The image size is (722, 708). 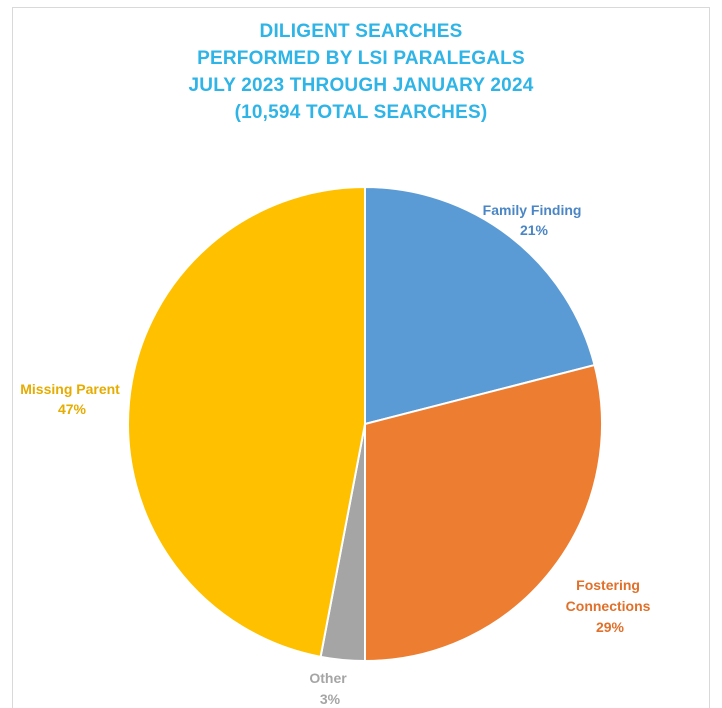 What do you see at coordinates (483, 513) in the screenshot?
I see `pie-slice-fostering-connections` at bounding box center [483, 513].